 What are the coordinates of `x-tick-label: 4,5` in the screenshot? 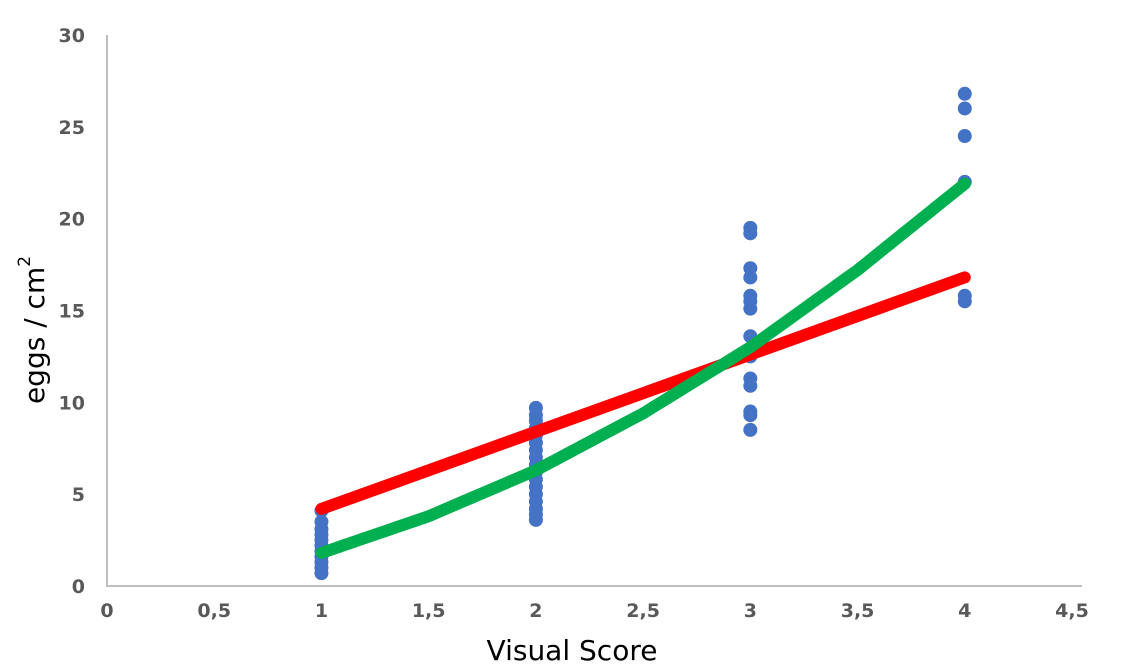 It's located at (1072, 611).